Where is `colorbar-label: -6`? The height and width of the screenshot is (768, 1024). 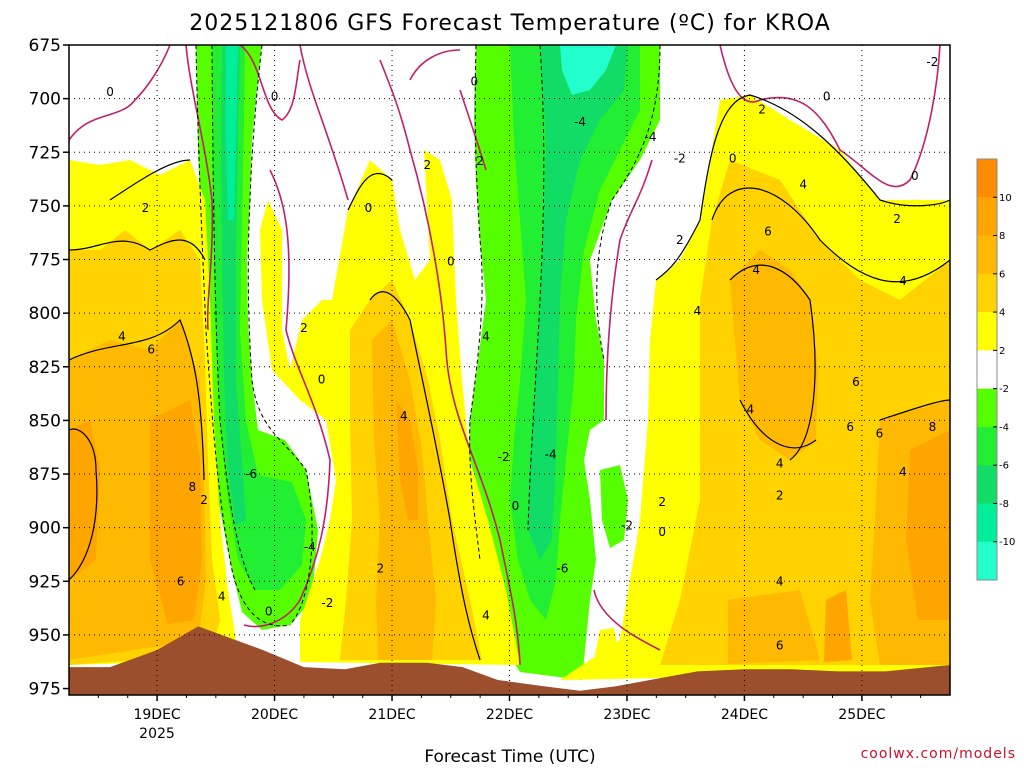 colorbar-label: -6 is located at coordinates (1004, 466).